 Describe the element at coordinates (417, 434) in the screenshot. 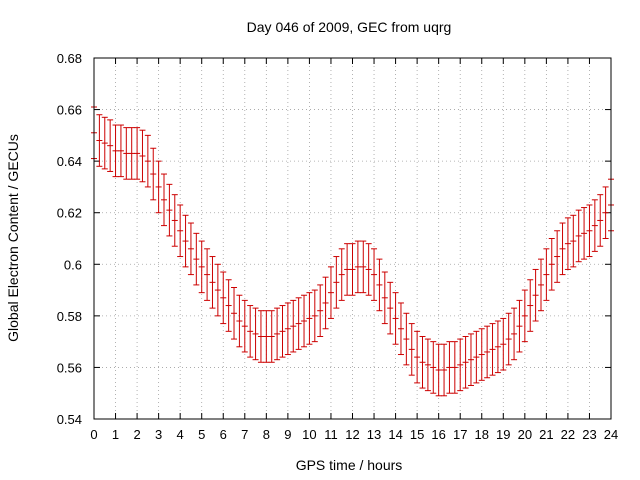

I see `x-tick-label: 15` at that location.